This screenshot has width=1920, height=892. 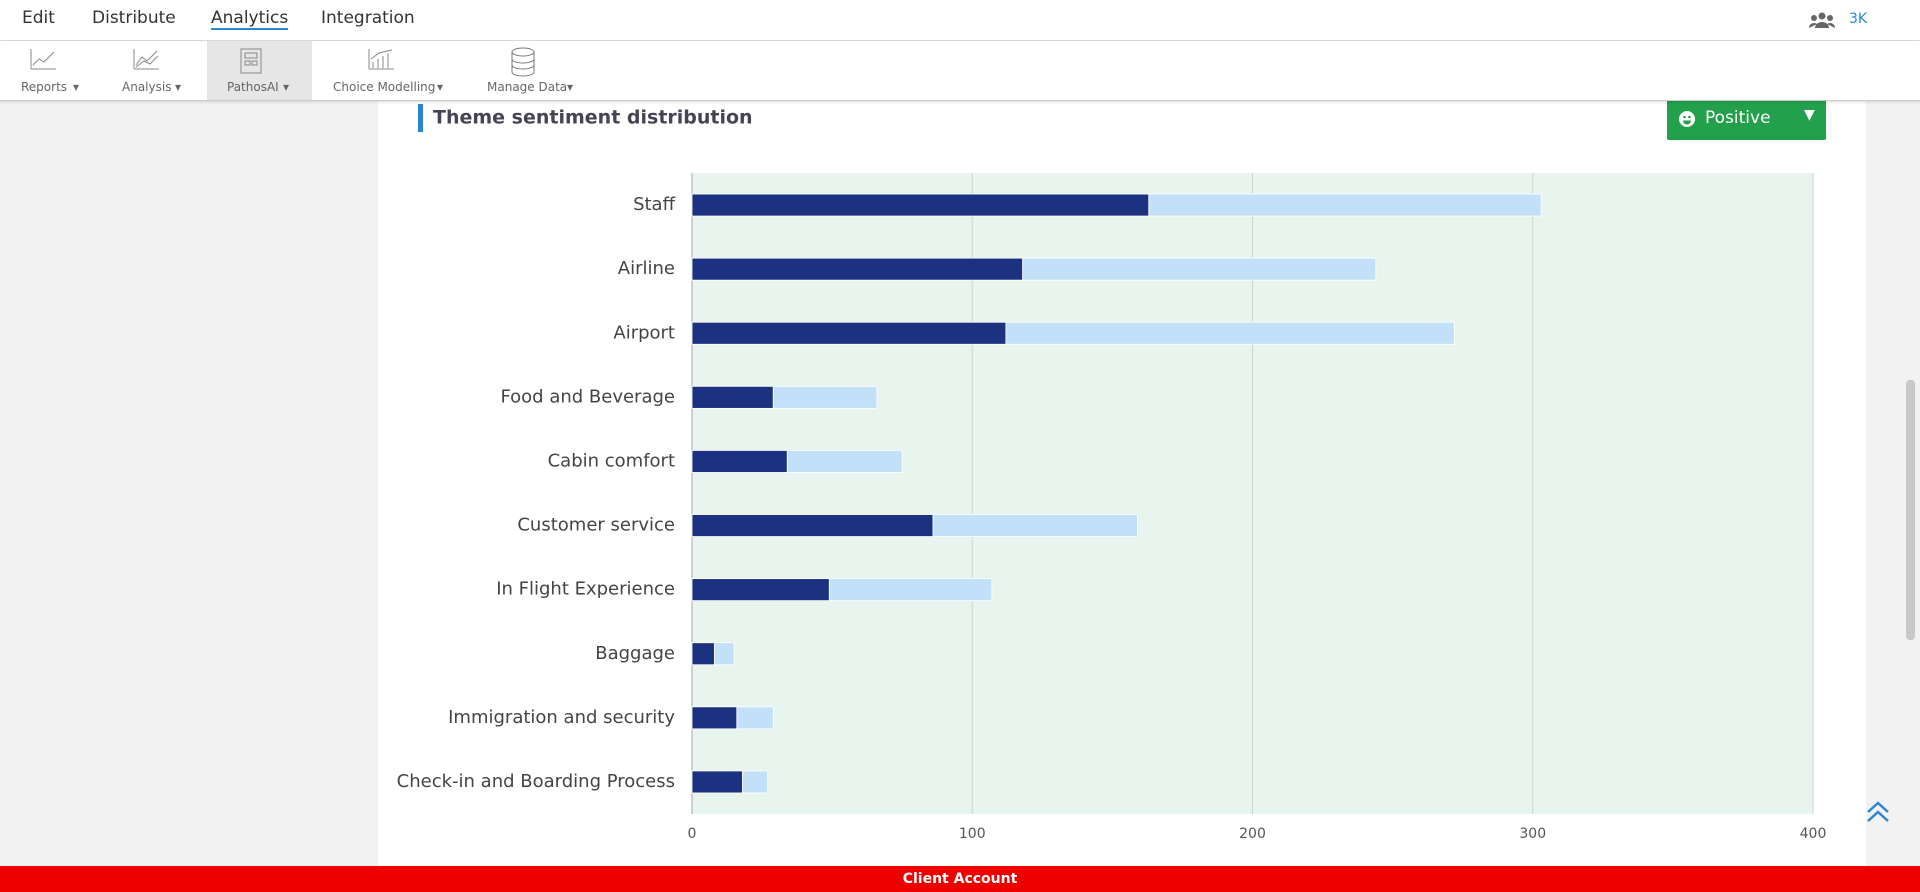 What do you see at coordinates (1687, 119) in the screenshot?
I see `smile-icon` at bounding box center [1687, 119].